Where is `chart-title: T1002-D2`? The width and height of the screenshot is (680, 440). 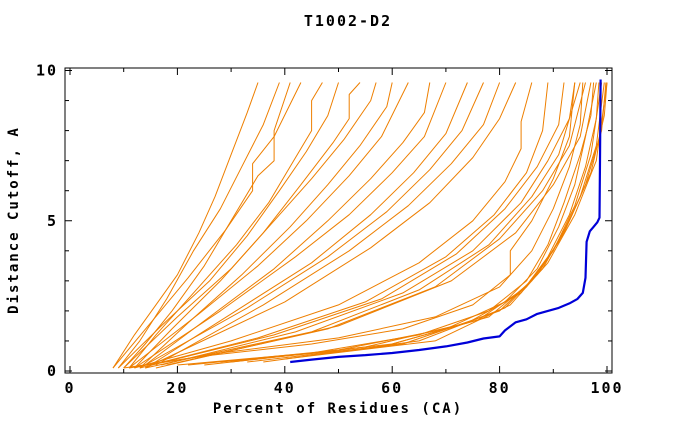
chart-title: T1002-D2 is located at coordinates (348, 21).